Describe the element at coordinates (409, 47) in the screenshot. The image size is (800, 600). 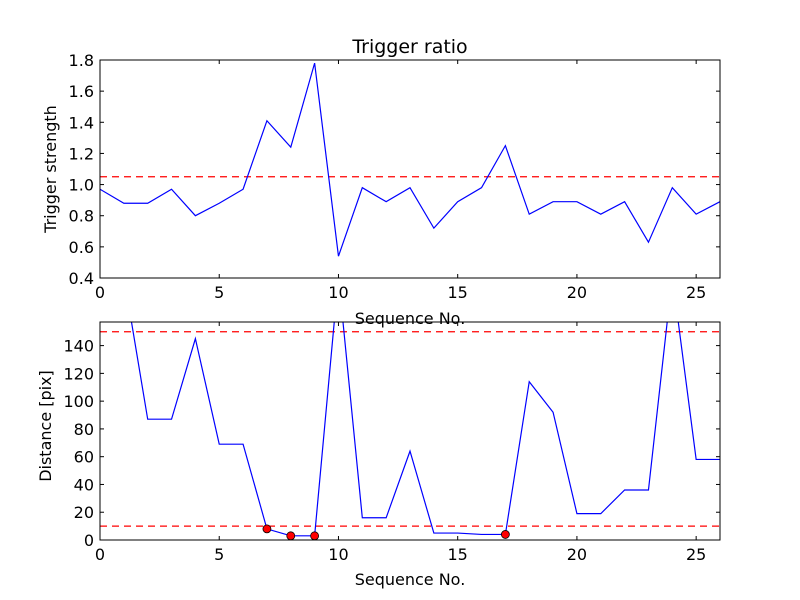
I see `chart-title: Trigger ratio` at that location.